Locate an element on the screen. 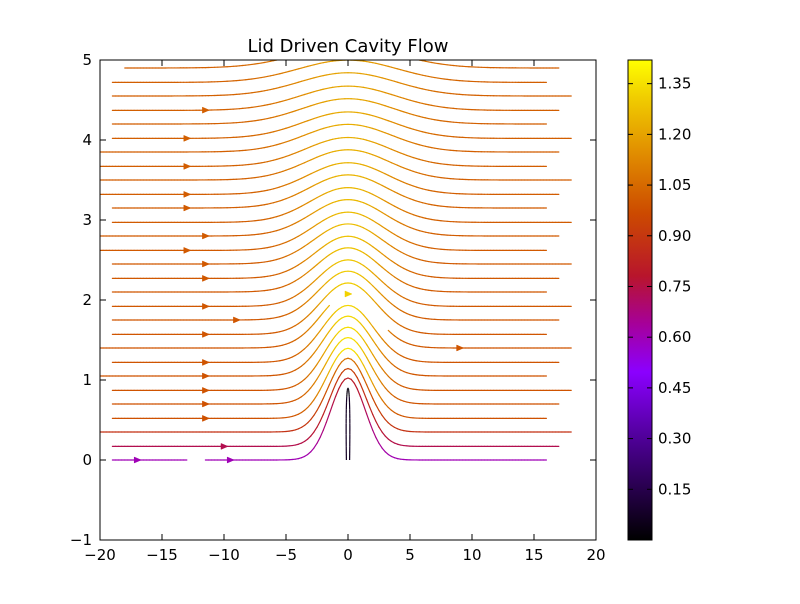 Image resolution: width=800 pixels, height=604 pixels. colorbar-tick-label: 0.30 is located at coordinates (674, 439).